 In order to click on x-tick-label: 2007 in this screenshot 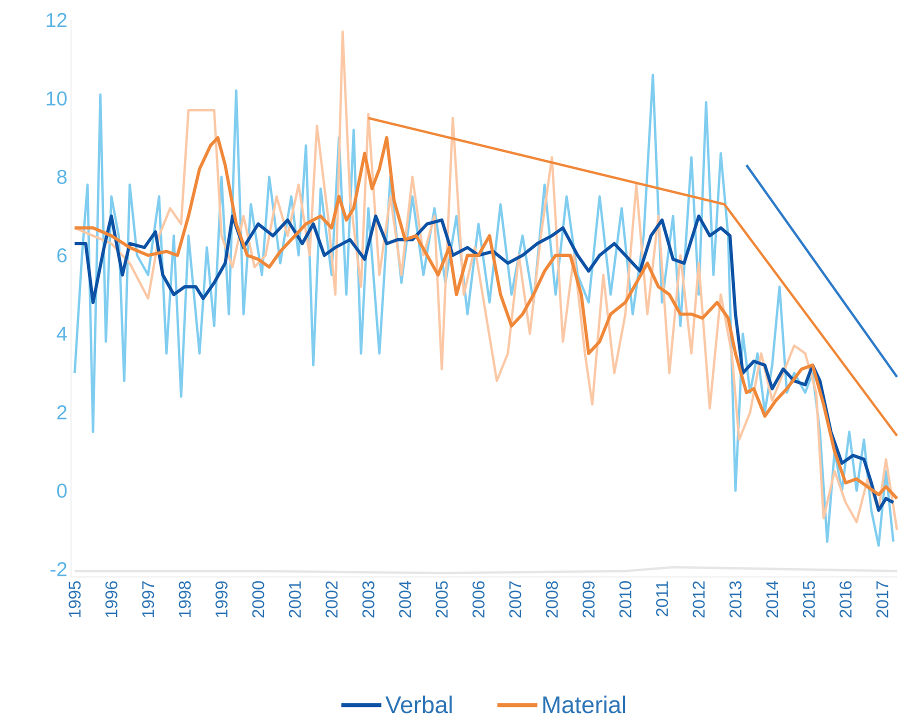, I will do `click(515, 599)`.